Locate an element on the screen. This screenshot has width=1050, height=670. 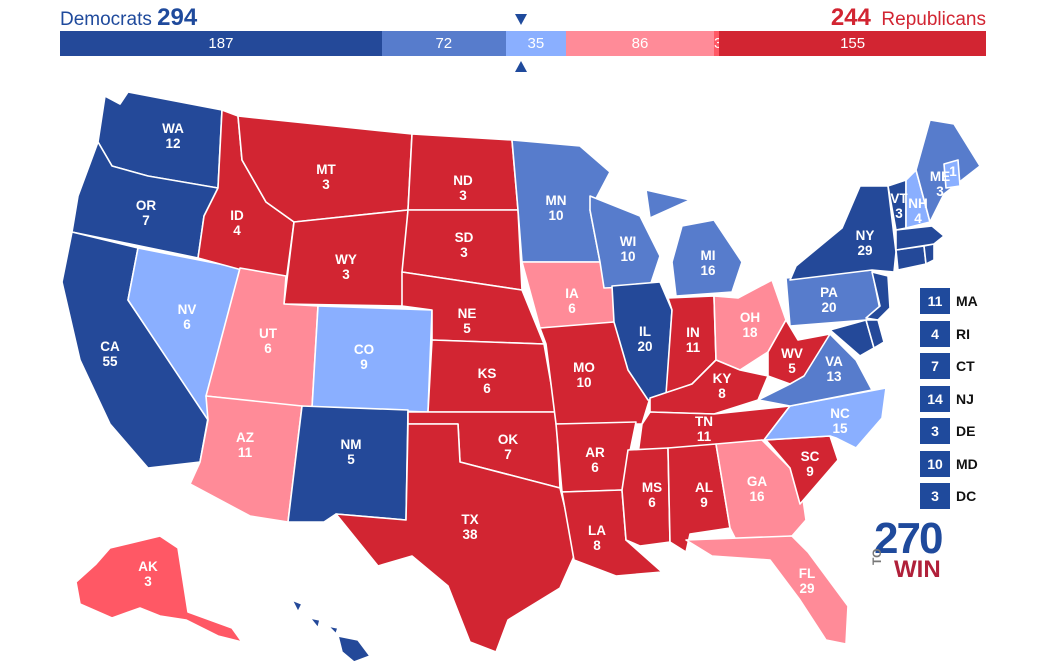
state-ev-ND: 3 is located at coordinates (463, 195).